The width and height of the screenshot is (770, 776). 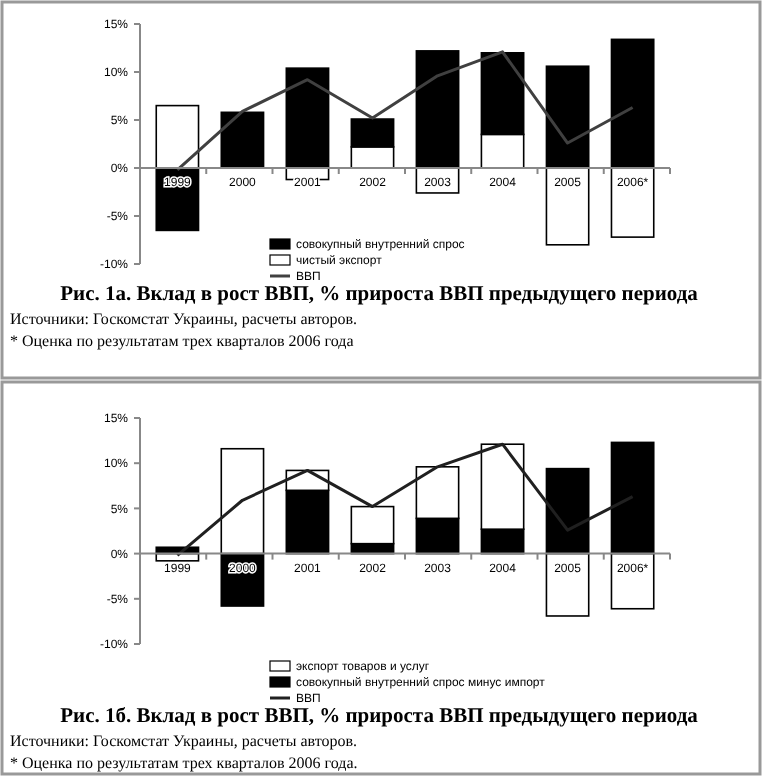 I want to click on text: * Оценка по результатам трех кварталов 2006 года., so click(x=184, y=763).